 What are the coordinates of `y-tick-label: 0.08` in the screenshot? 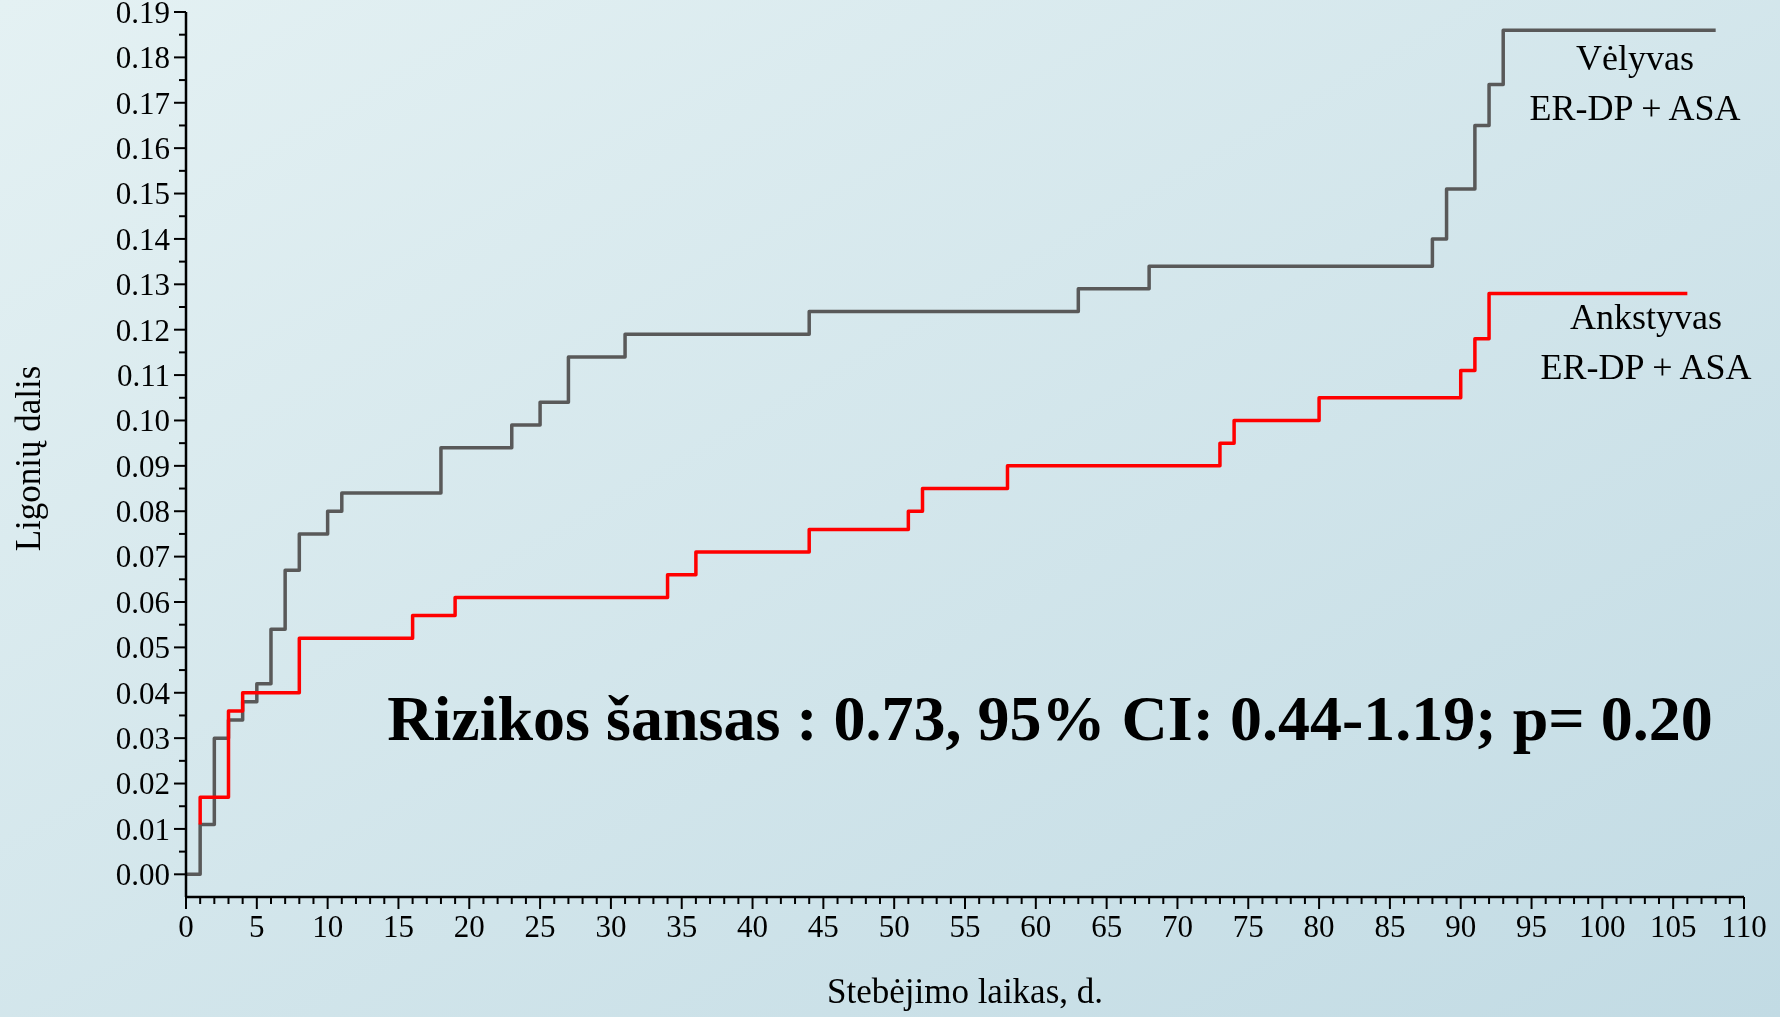 It's located at (142, 512).